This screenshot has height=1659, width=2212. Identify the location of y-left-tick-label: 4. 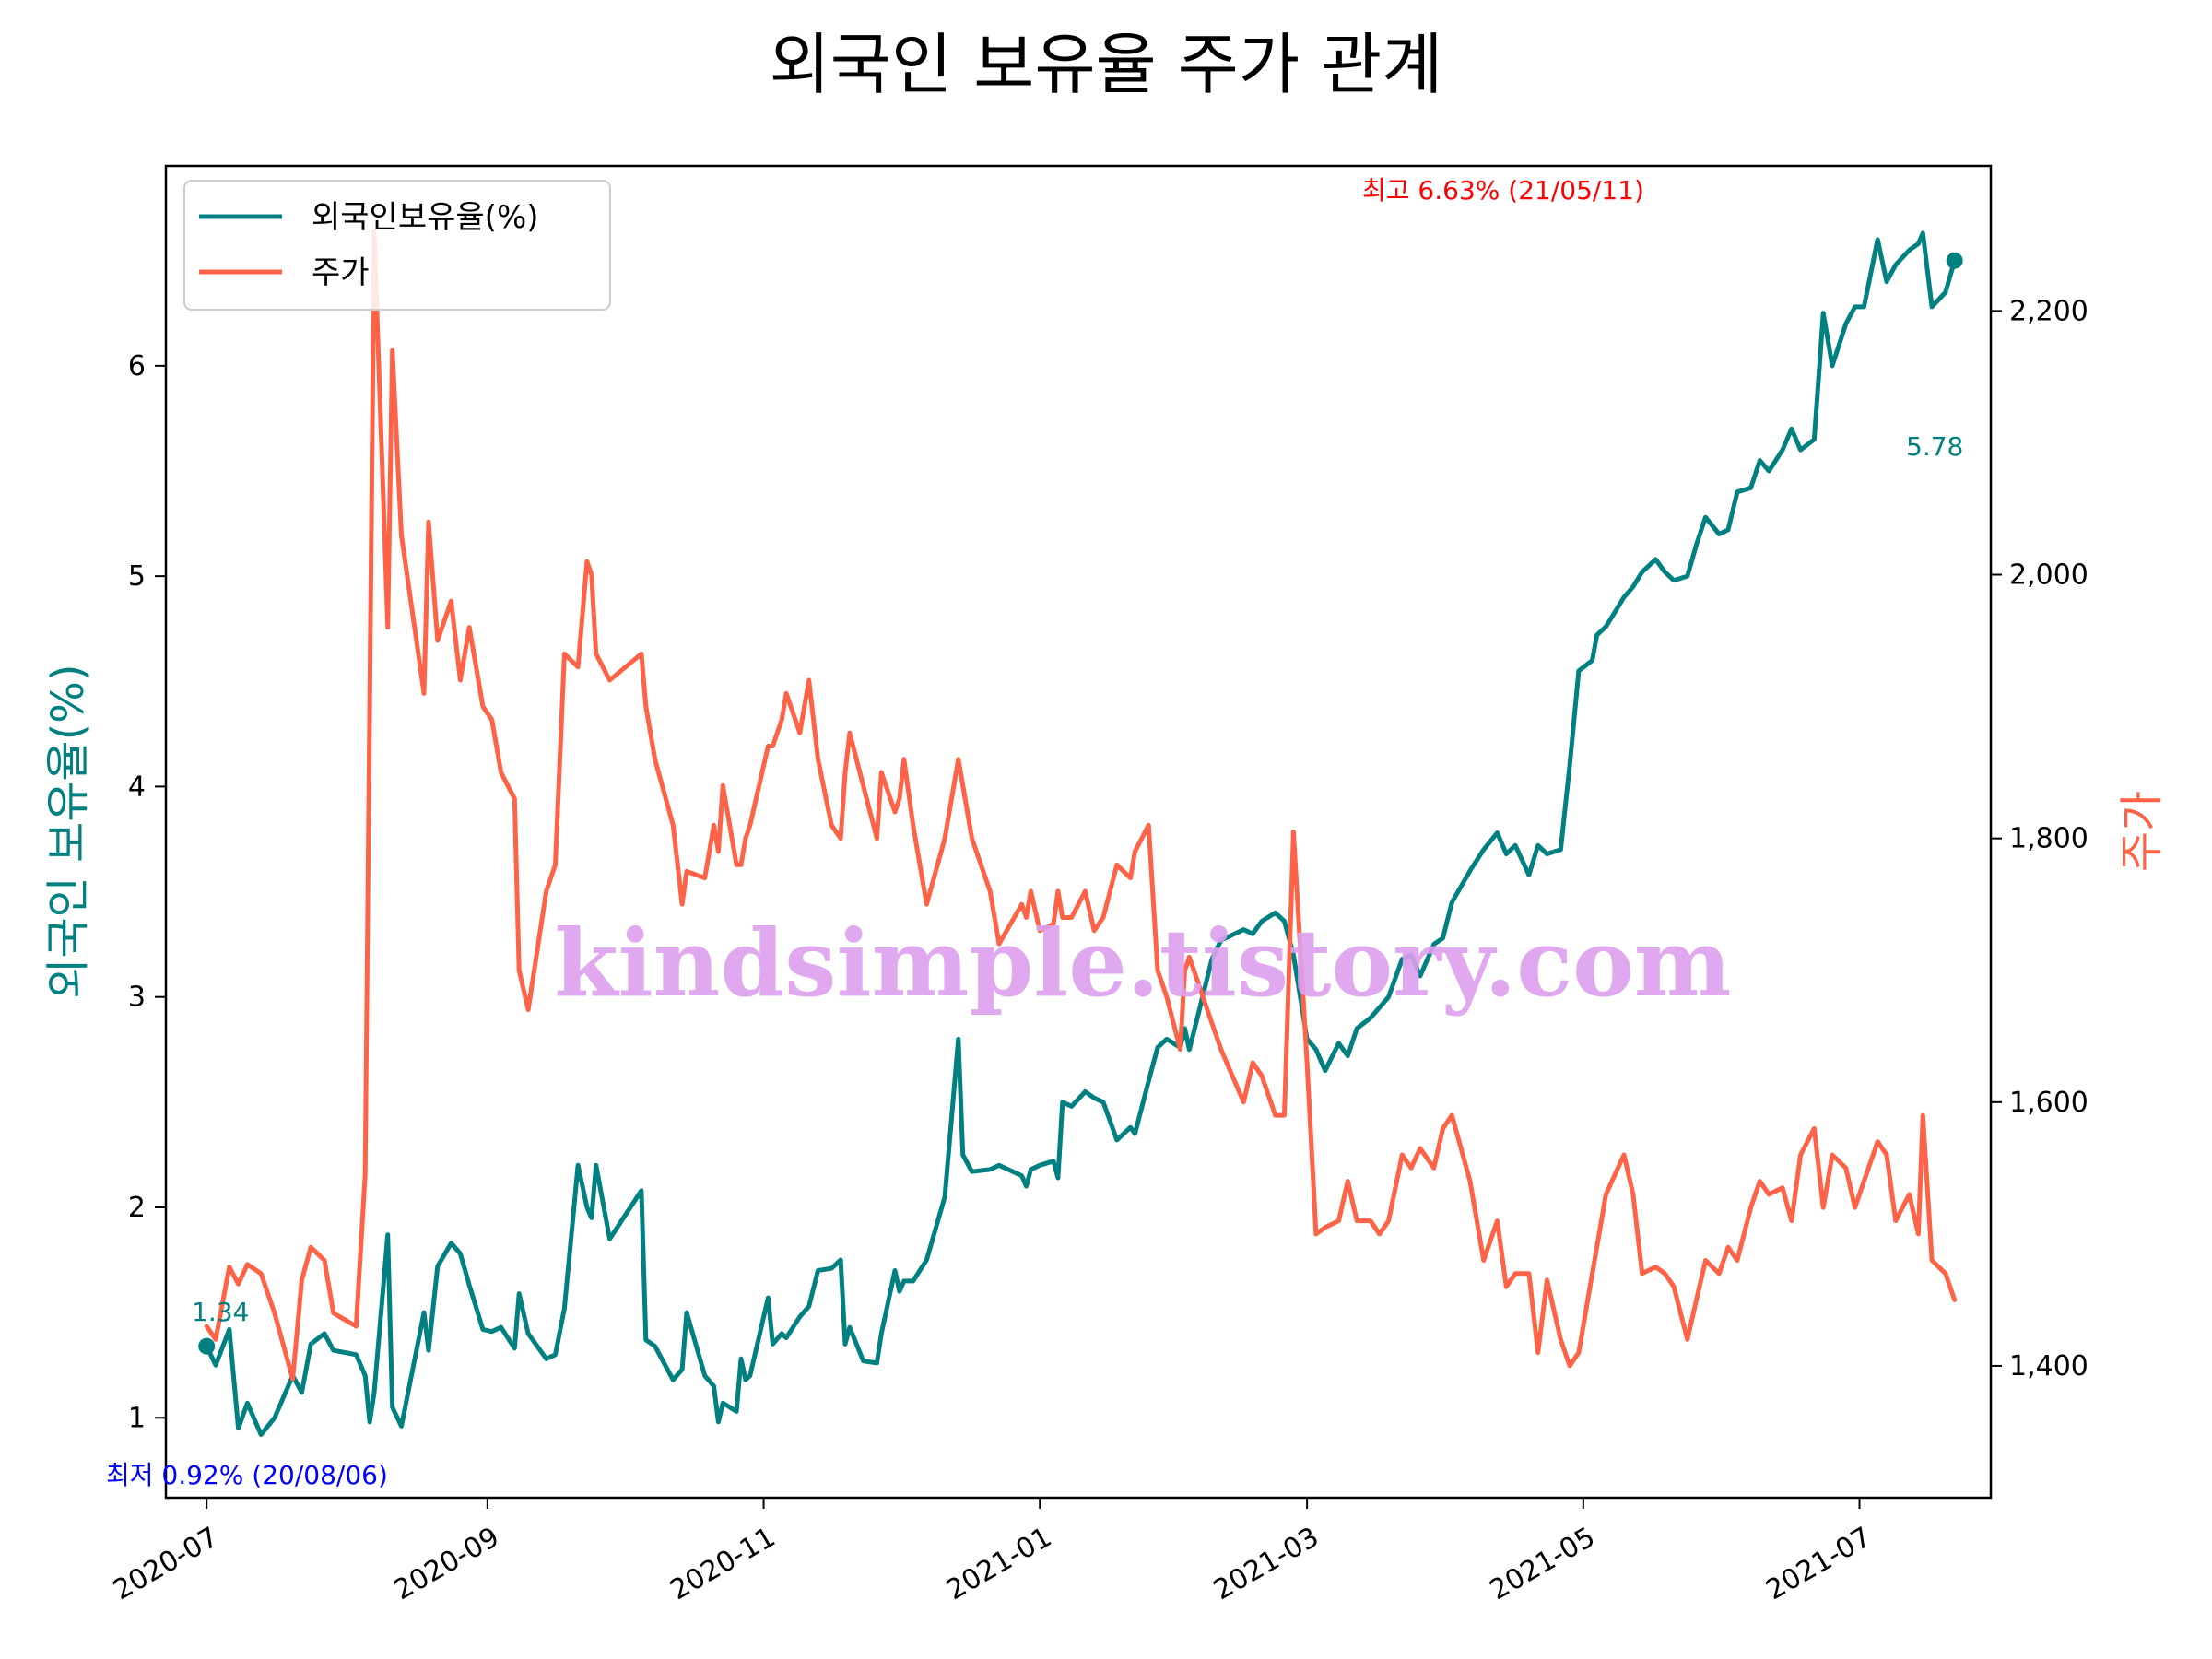
(137, 787).